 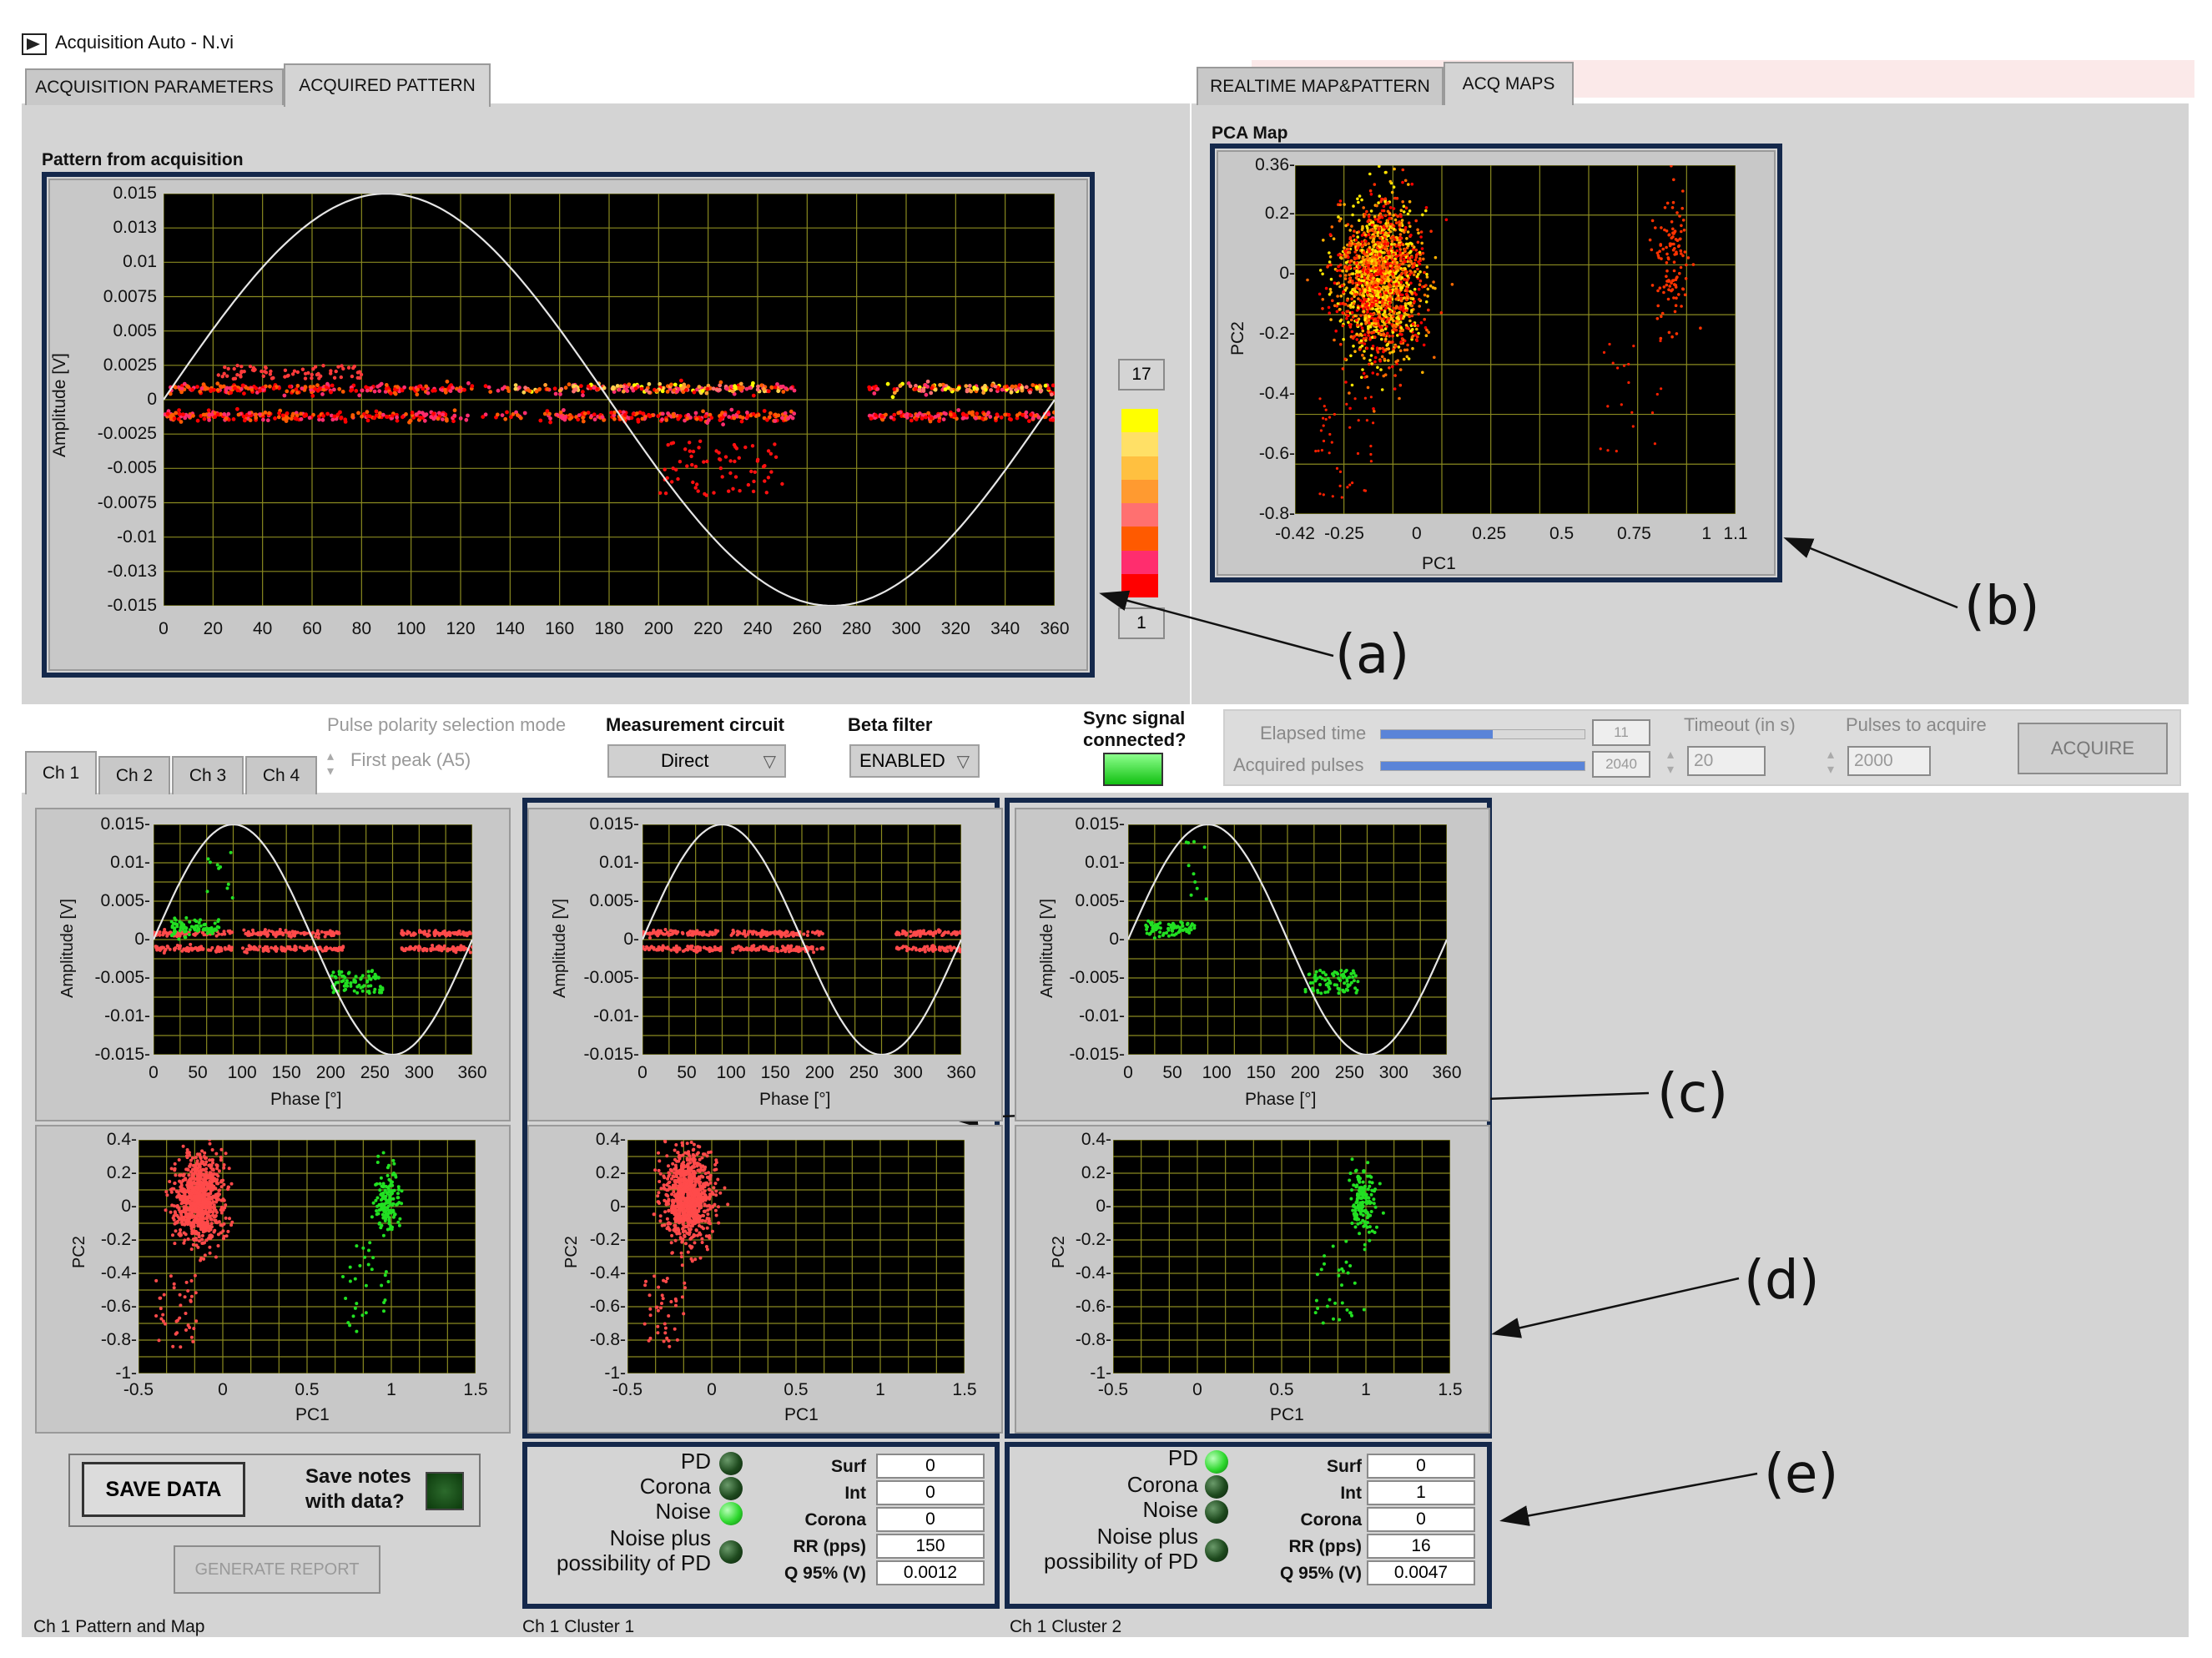 What do you see at coordinates (914, 761) in the screenshot?
I see `beta-filter-select: ENABLED ▽` at bounding box center [914, 761].